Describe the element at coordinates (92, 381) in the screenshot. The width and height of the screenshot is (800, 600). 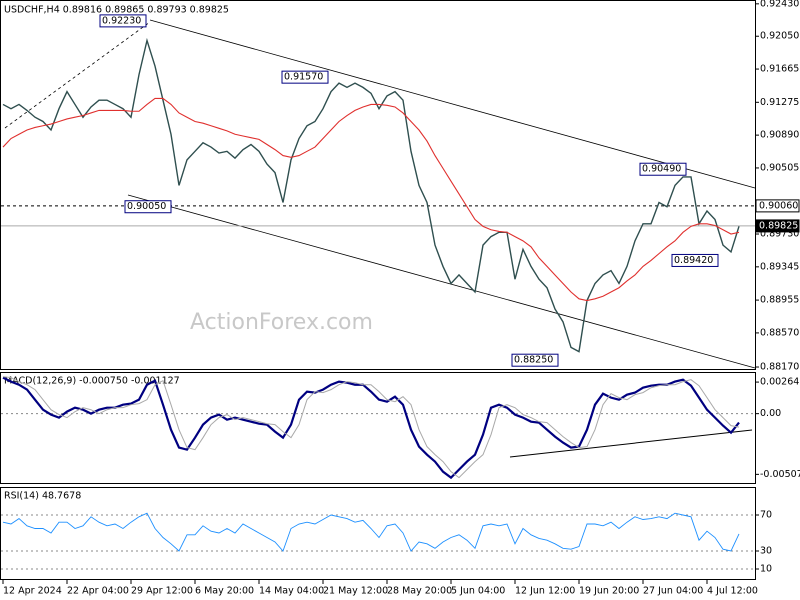
I see `macd-title: MACD(12,26,9) -0.000750 -0.001127` at that location.